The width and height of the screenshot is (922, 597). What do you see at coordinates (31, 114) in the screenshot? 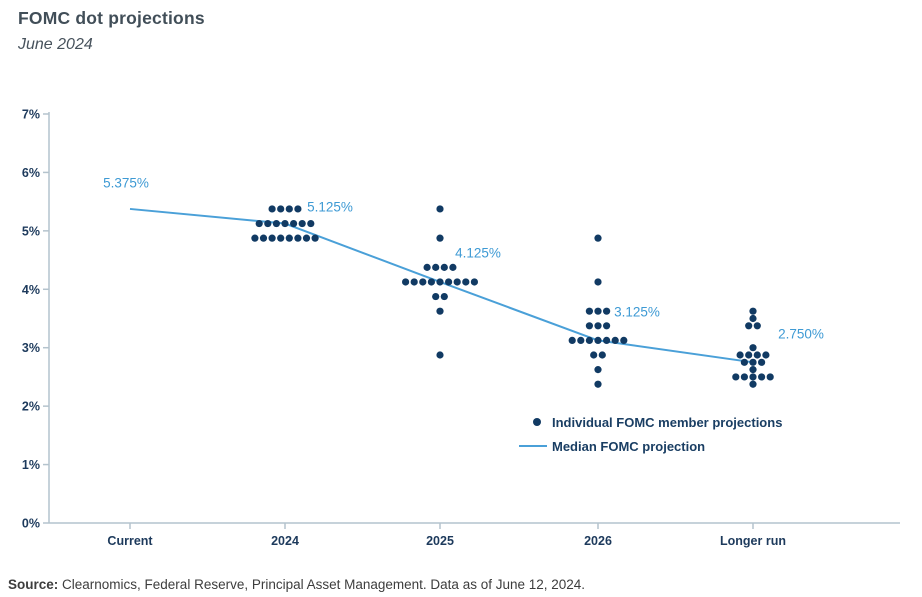
I see `y-tick-label: 7%` at bounding box center [31, 114].